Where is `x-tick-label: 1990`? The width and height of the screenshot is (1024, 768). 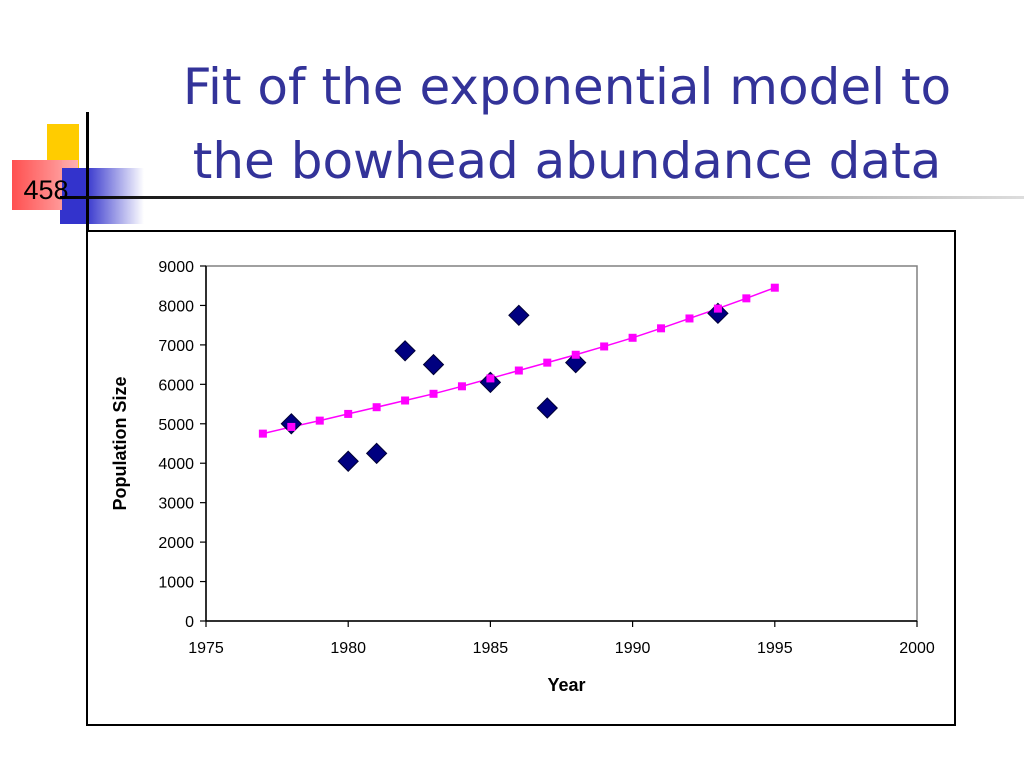
x-tick-label: 1990 is located at coordinates (633, 648).